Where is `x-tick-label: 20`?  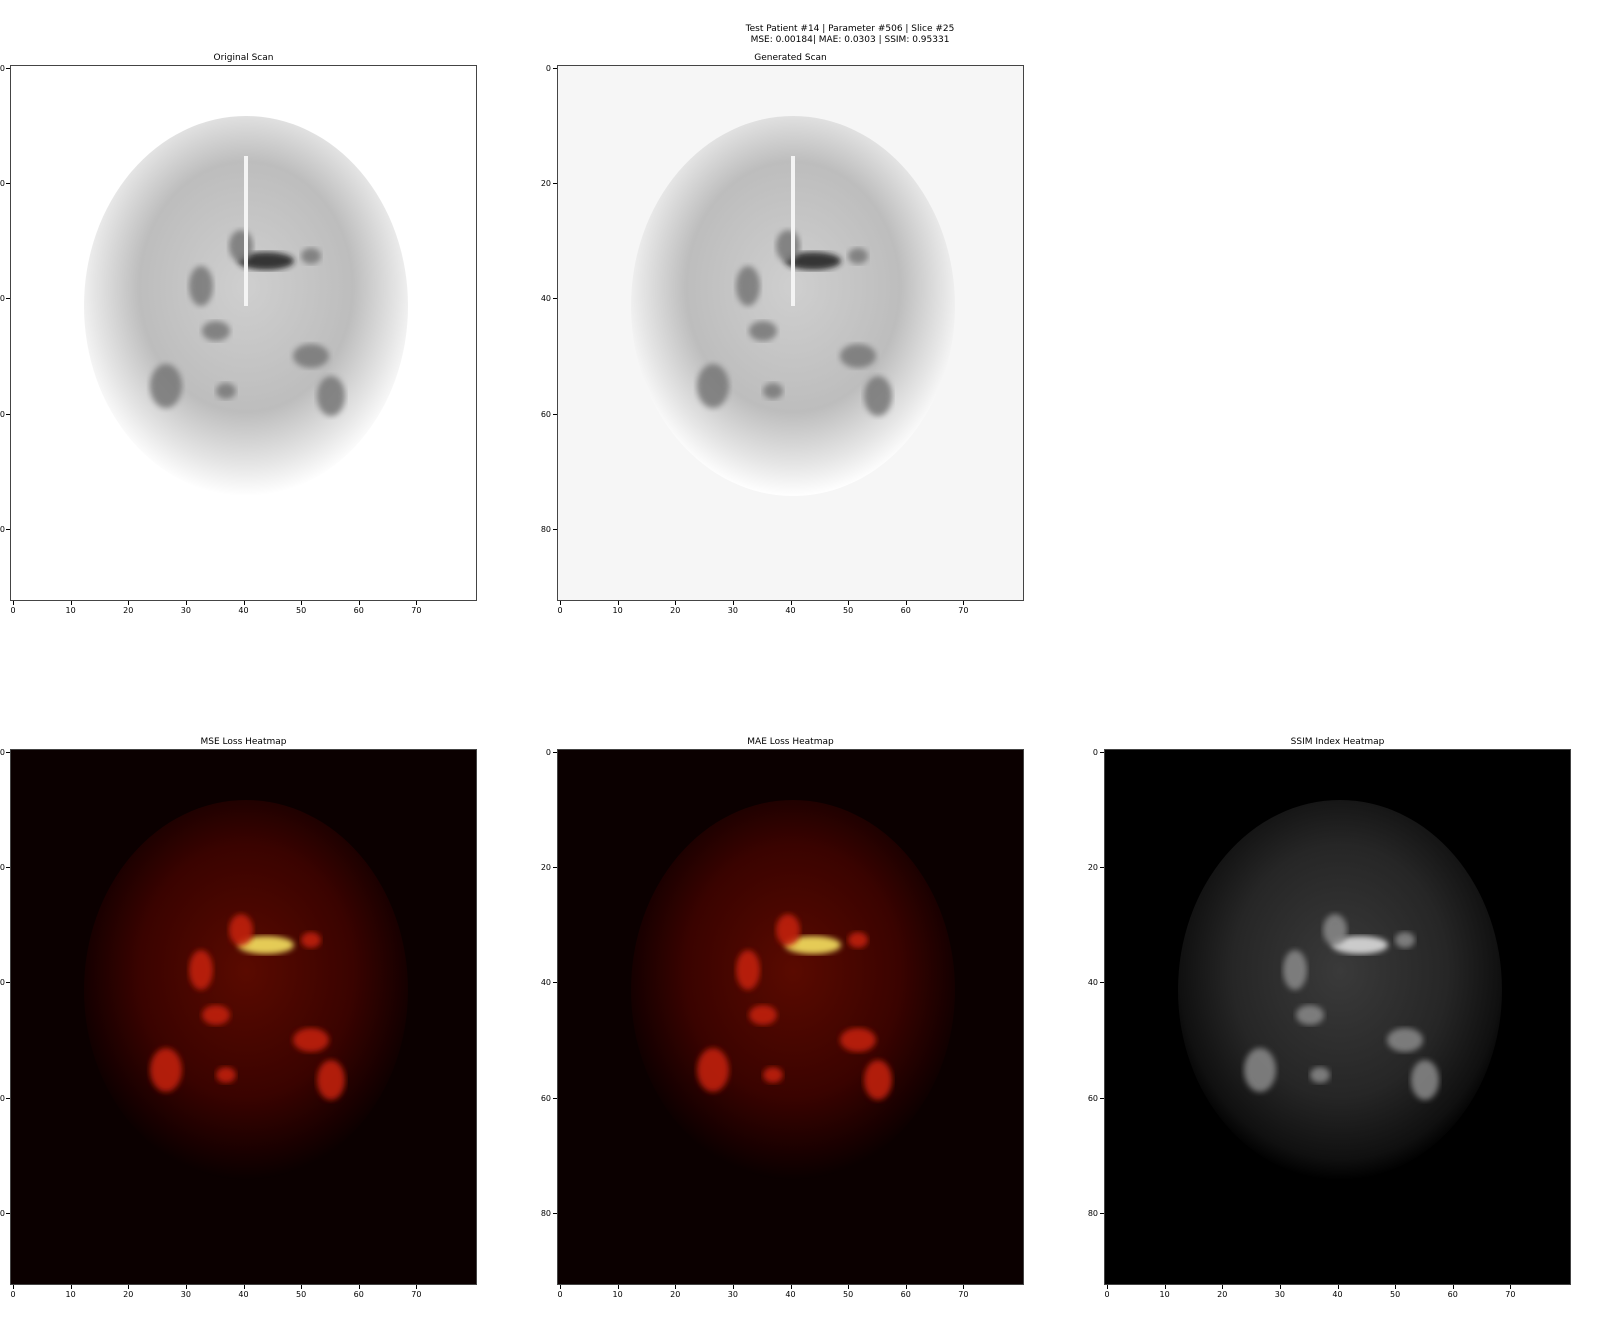
x-tick-label: 20 is located at coordinates (675, 1294).